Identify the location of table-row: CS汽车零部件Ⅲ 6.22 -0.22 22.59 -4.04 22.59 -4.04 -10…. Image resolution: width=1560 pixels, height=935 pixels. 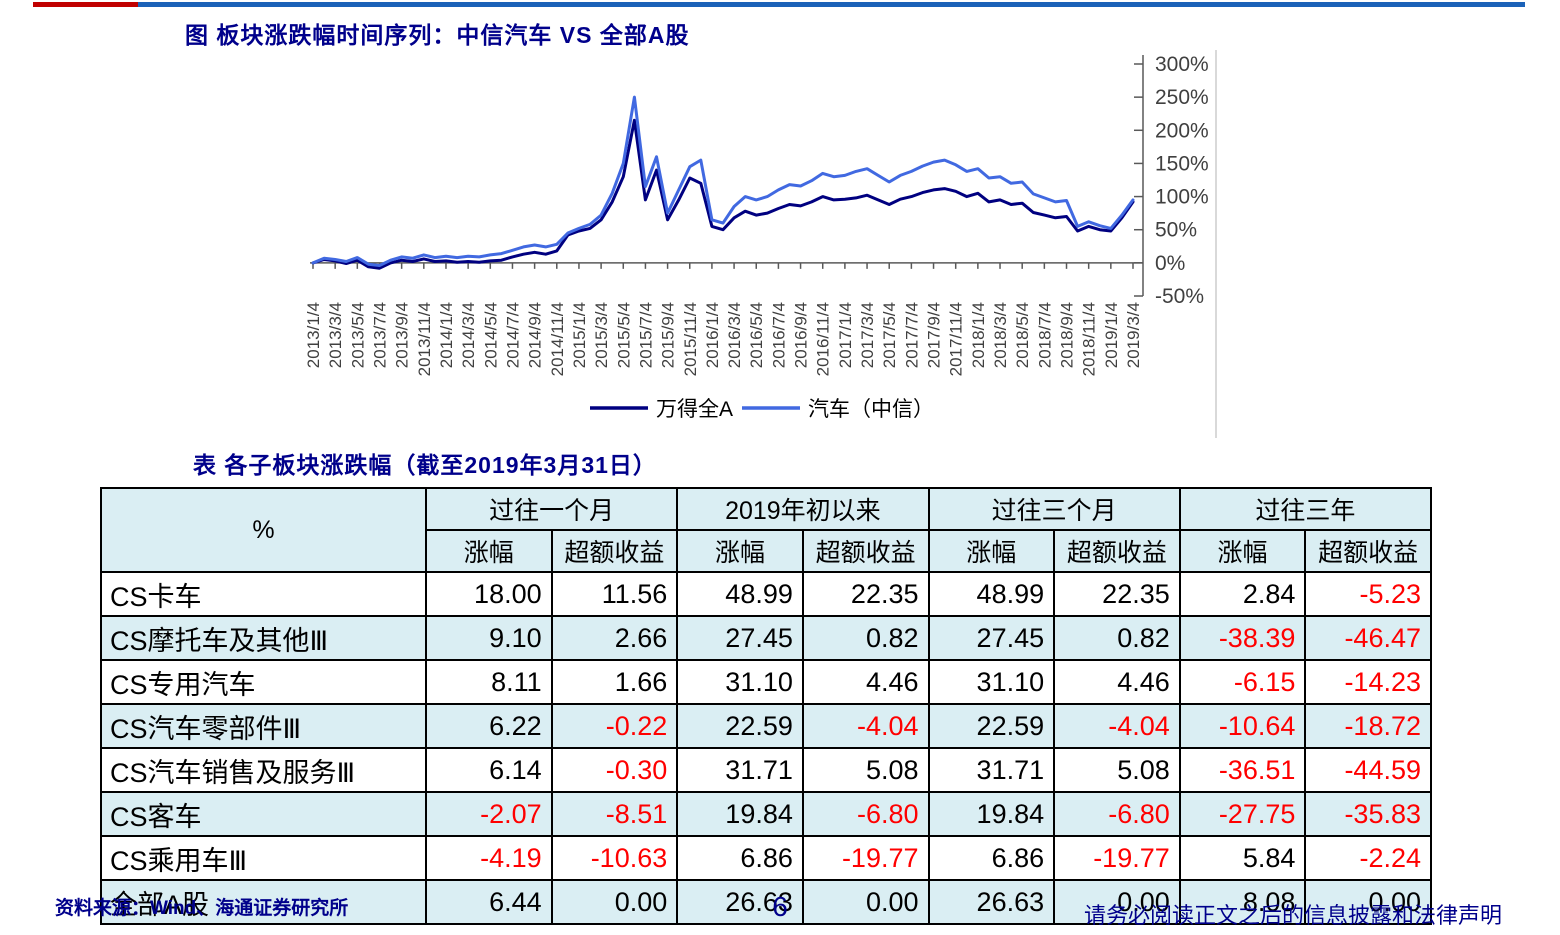
(766, 726).